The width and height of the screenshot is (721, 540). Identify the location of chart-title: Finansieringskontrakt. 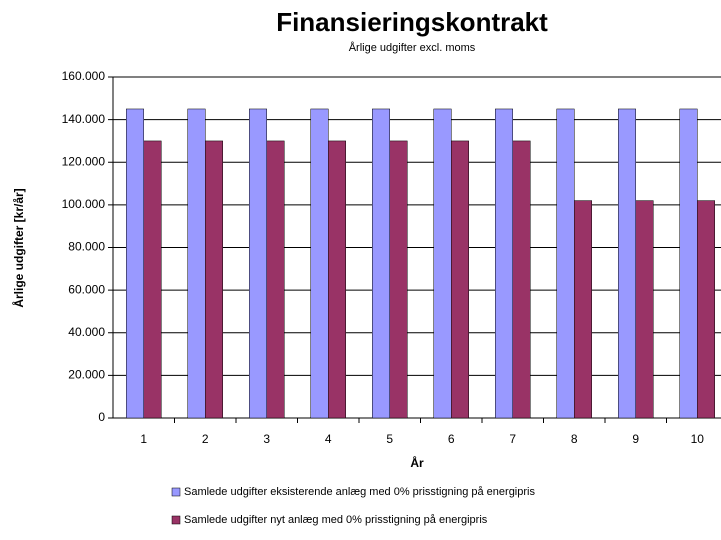
(412, 22).